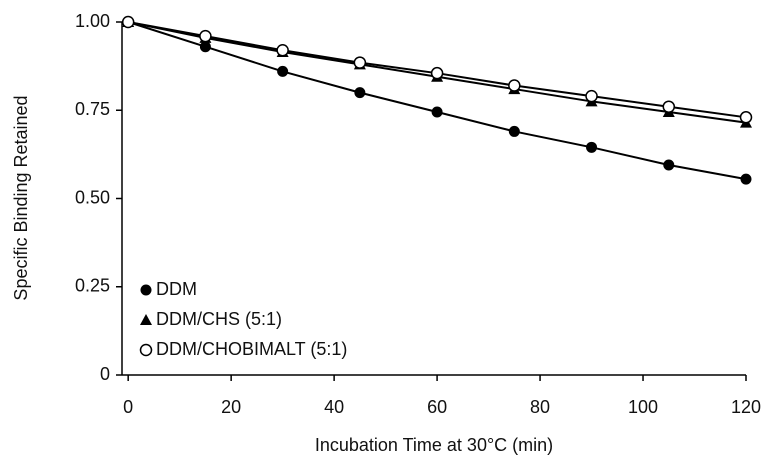  I want to click on x-tick-label: 60, so click(437, 407).